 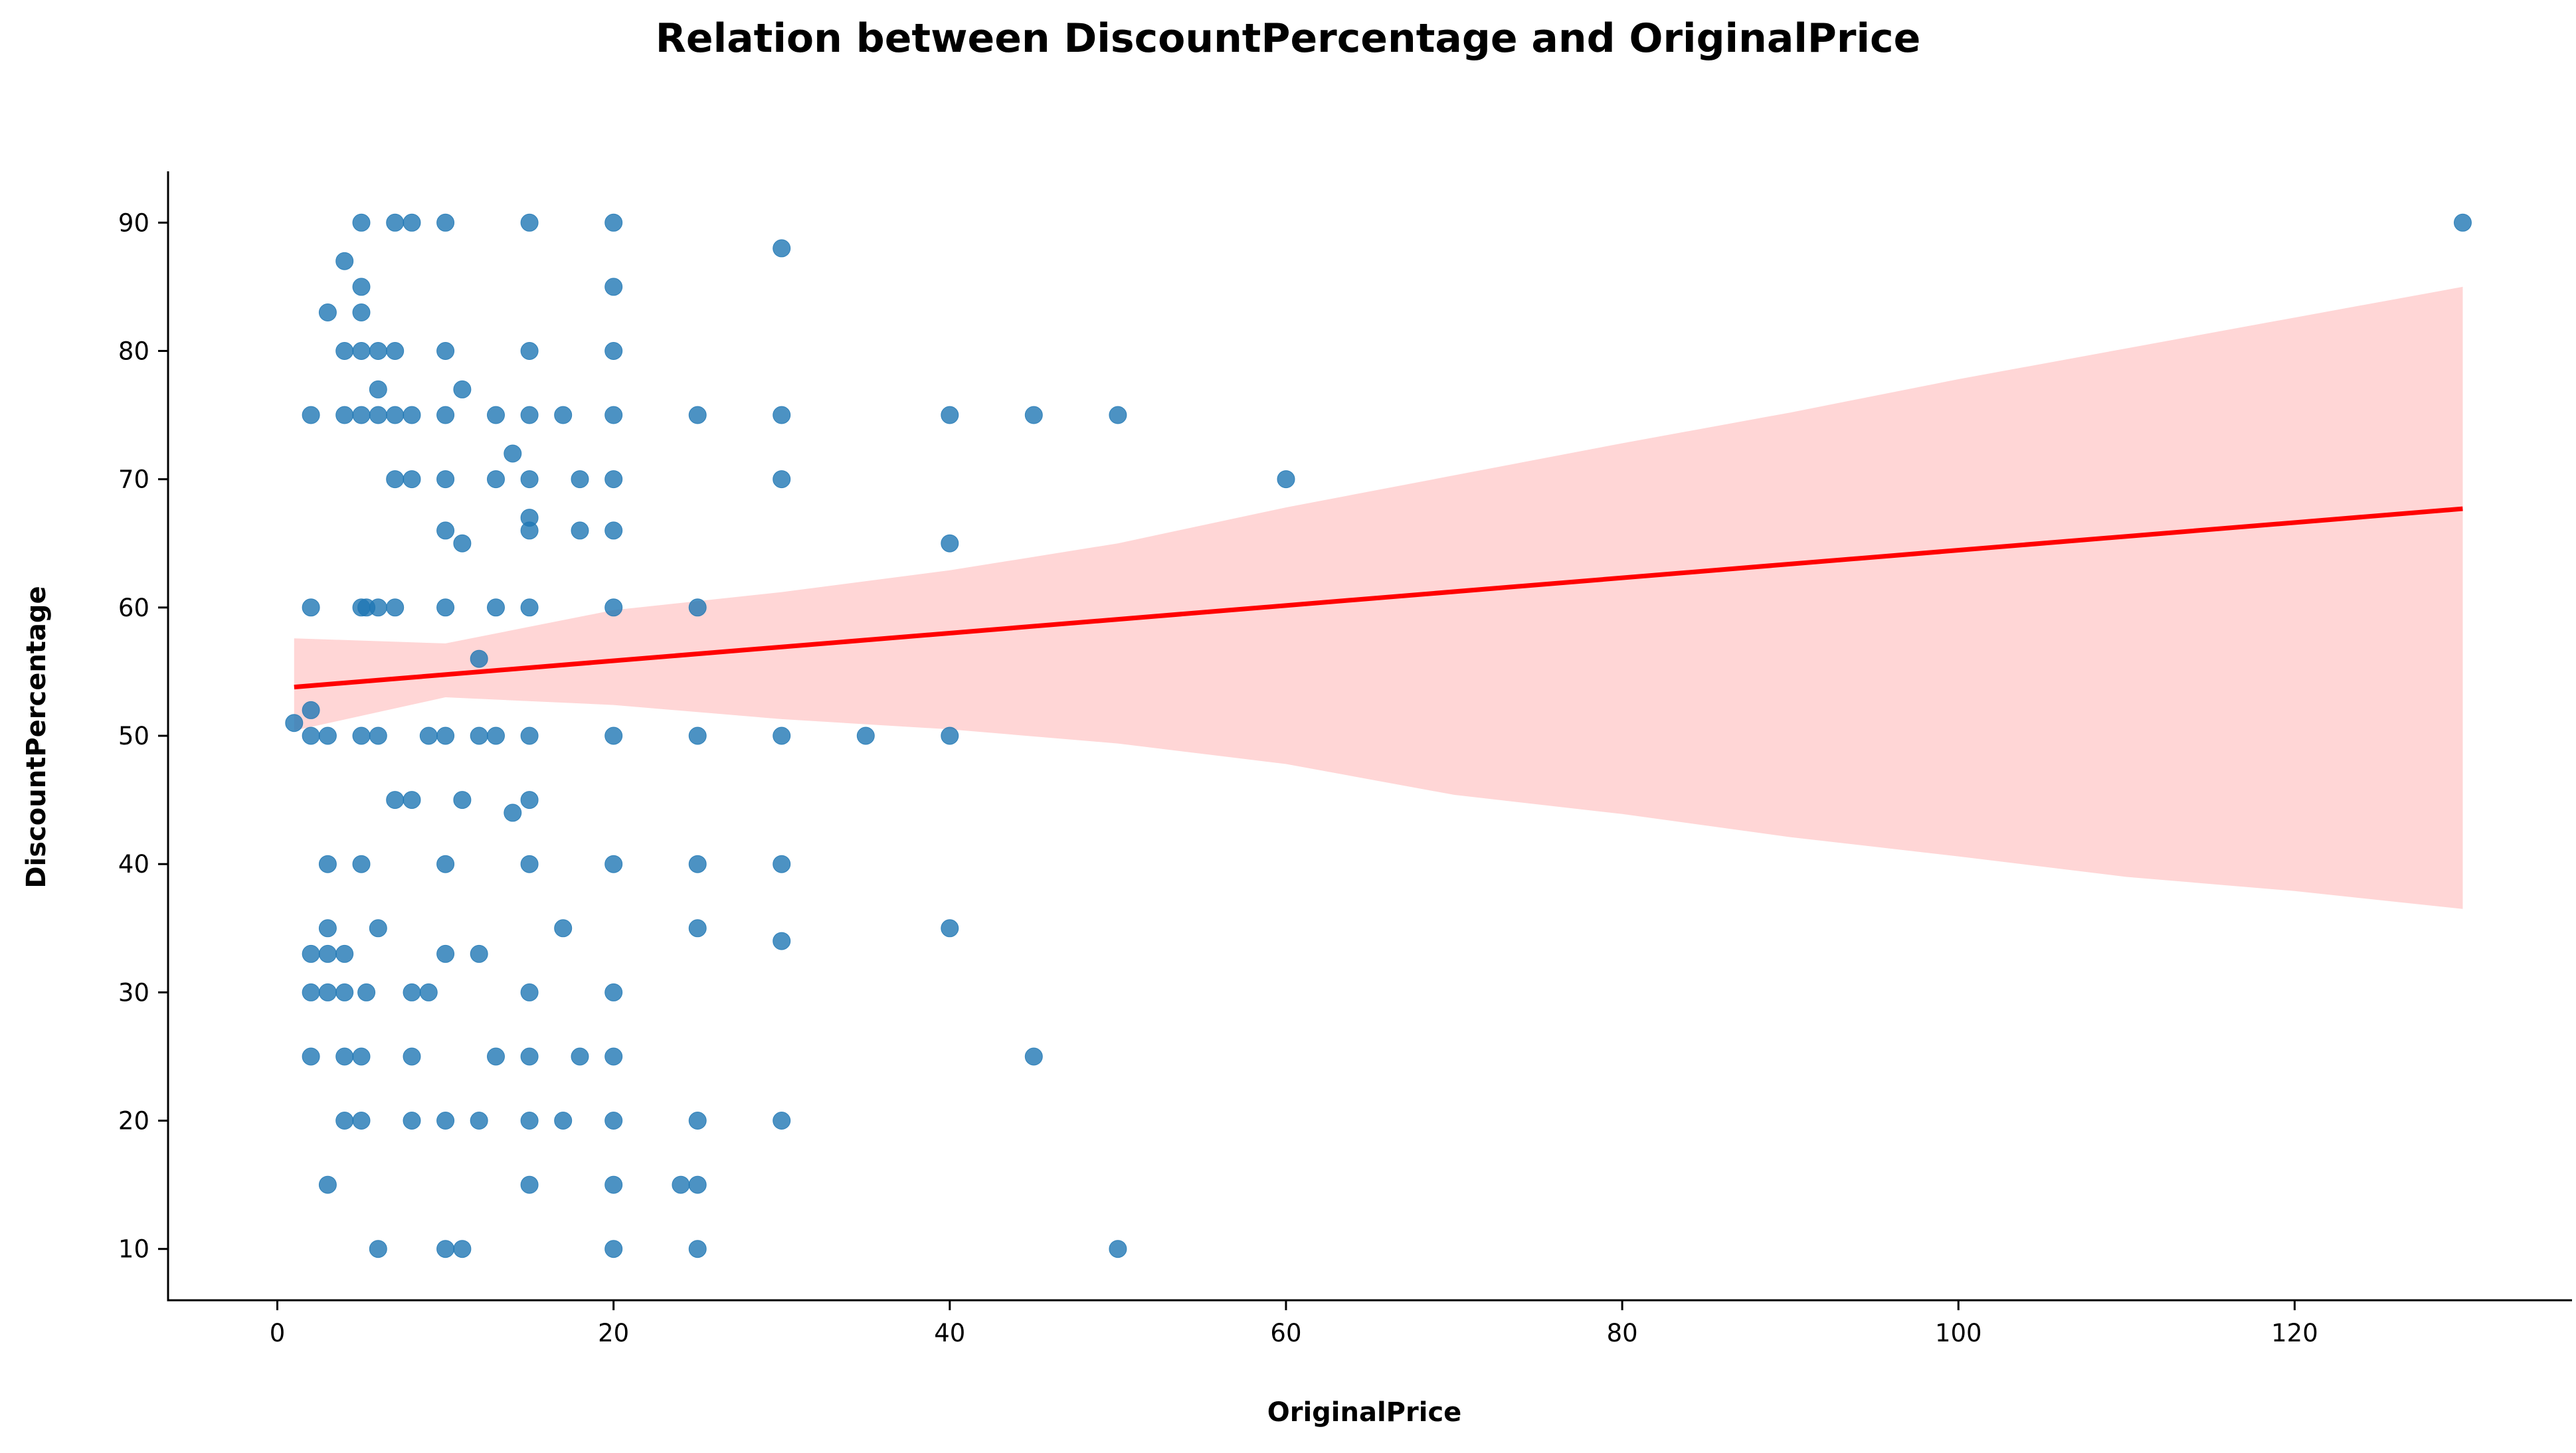 I want to click on y-tick-label: 50, so click(x=133, y=736).